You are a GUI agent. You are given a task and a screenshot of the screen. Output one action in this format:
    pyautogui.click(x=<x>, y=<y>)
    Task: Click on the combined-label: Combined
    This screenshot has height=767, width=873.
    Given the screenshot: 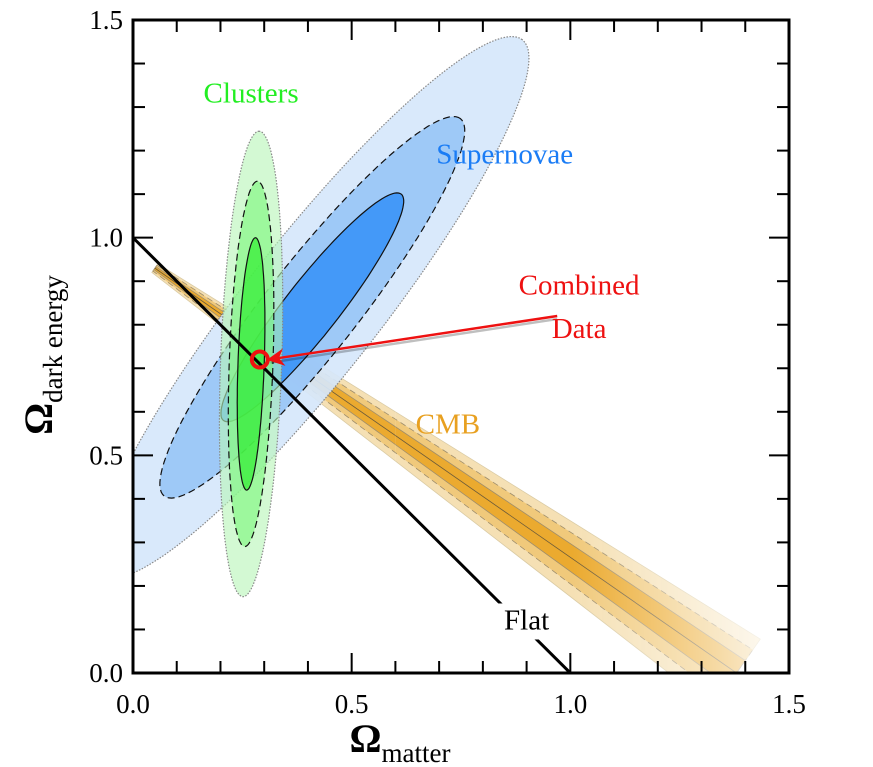 What is the action you would take?
    pyautogui.click(x=579, y=285)
    